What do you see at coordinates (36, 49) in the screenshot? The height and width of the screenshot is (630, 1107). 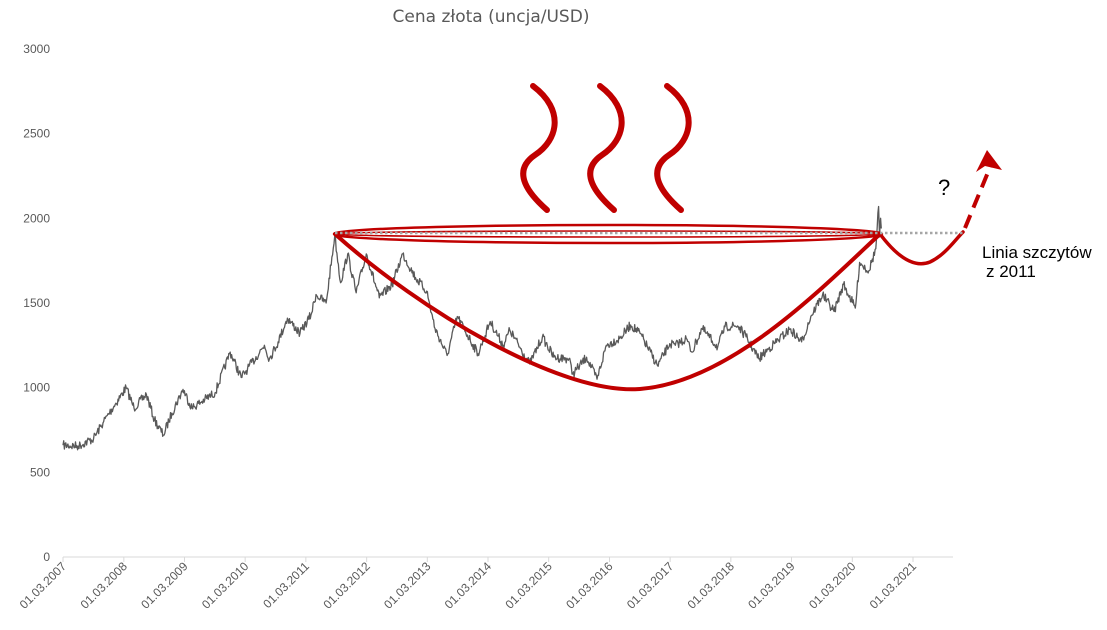 I see `y-tick-label: 3000` at bounding box center [36, 49].